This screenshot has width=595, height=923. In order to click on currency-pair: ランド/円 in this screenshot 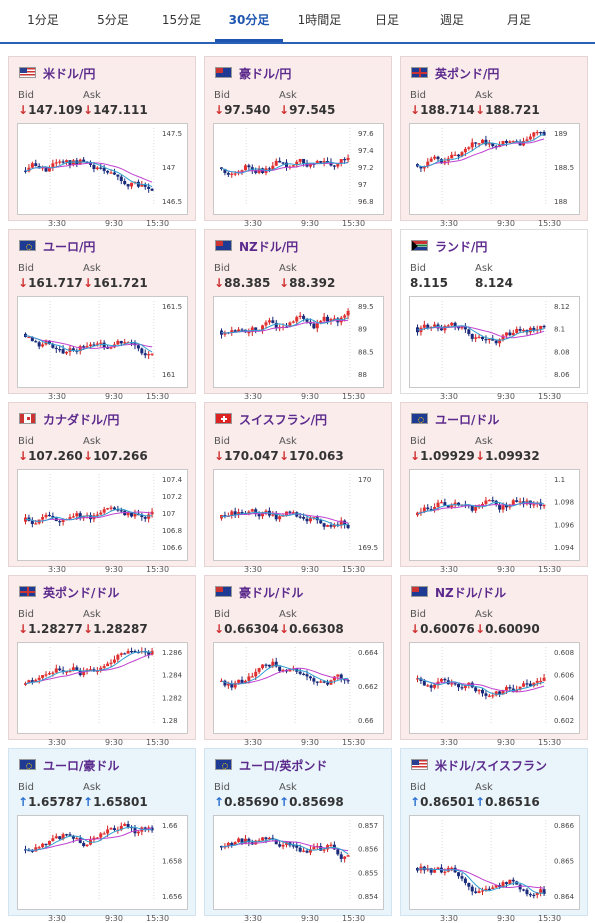, I will do `click(461, 247)`.